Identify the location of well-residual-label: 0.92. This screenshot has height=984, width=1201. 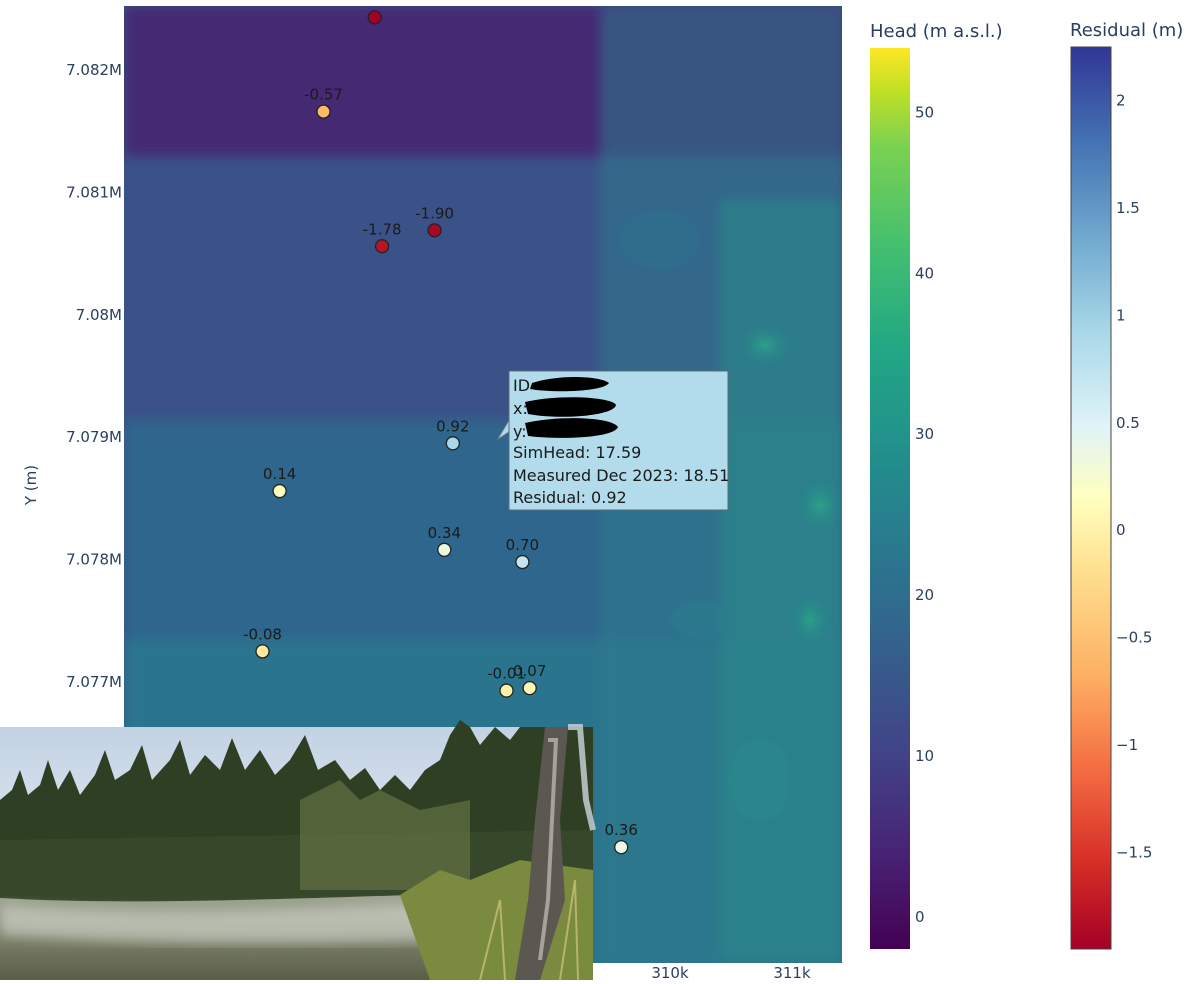
(452, 426).